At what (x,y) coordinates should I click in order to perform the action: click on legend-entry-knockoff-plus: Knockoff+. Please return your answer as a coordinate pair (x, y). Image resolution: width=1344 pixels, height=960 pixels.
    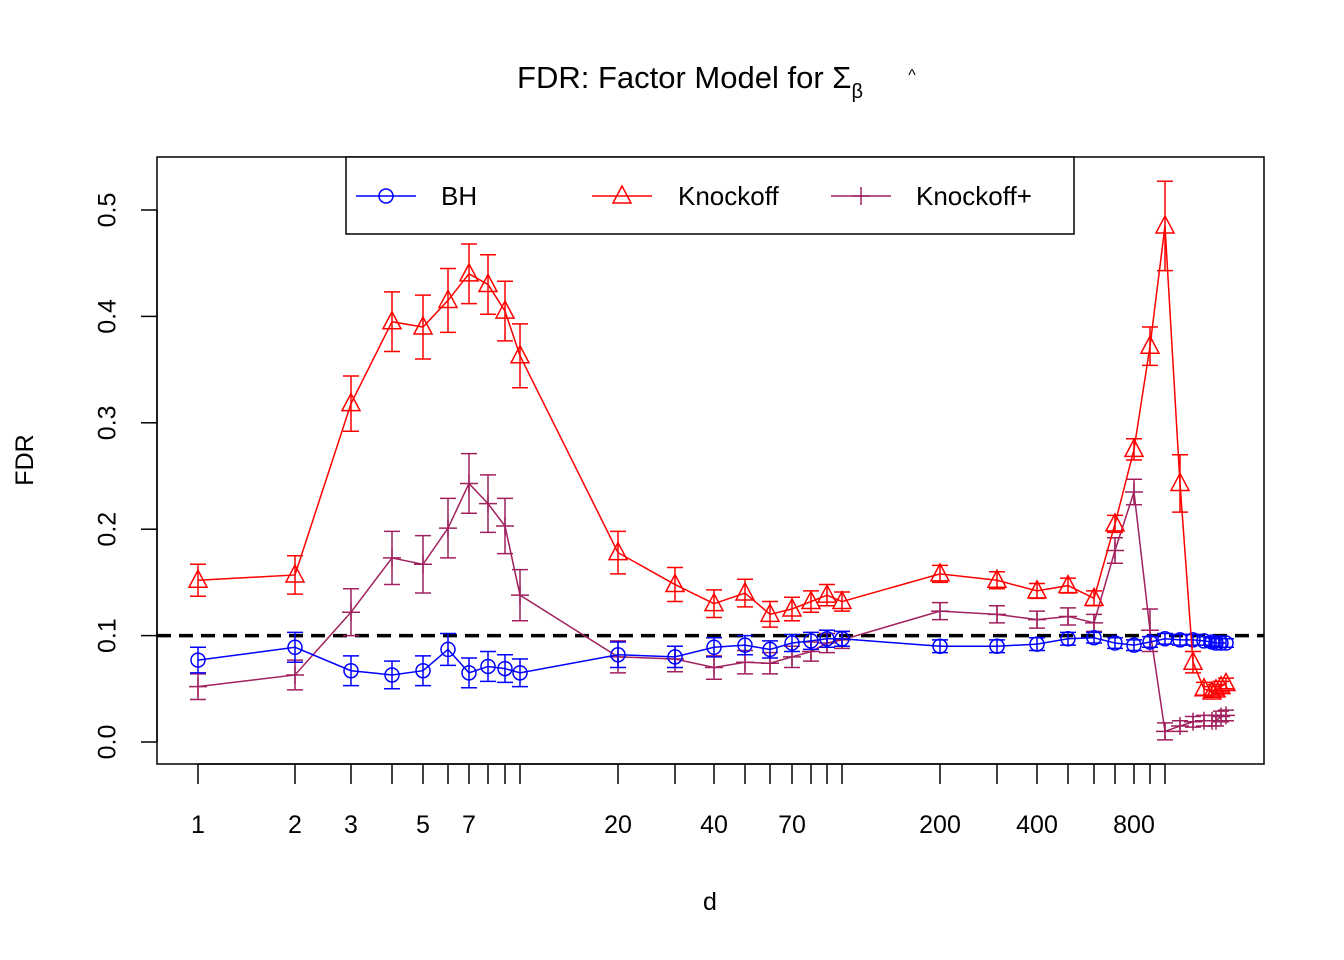
    Looking at the image, I should click on (931, 196).